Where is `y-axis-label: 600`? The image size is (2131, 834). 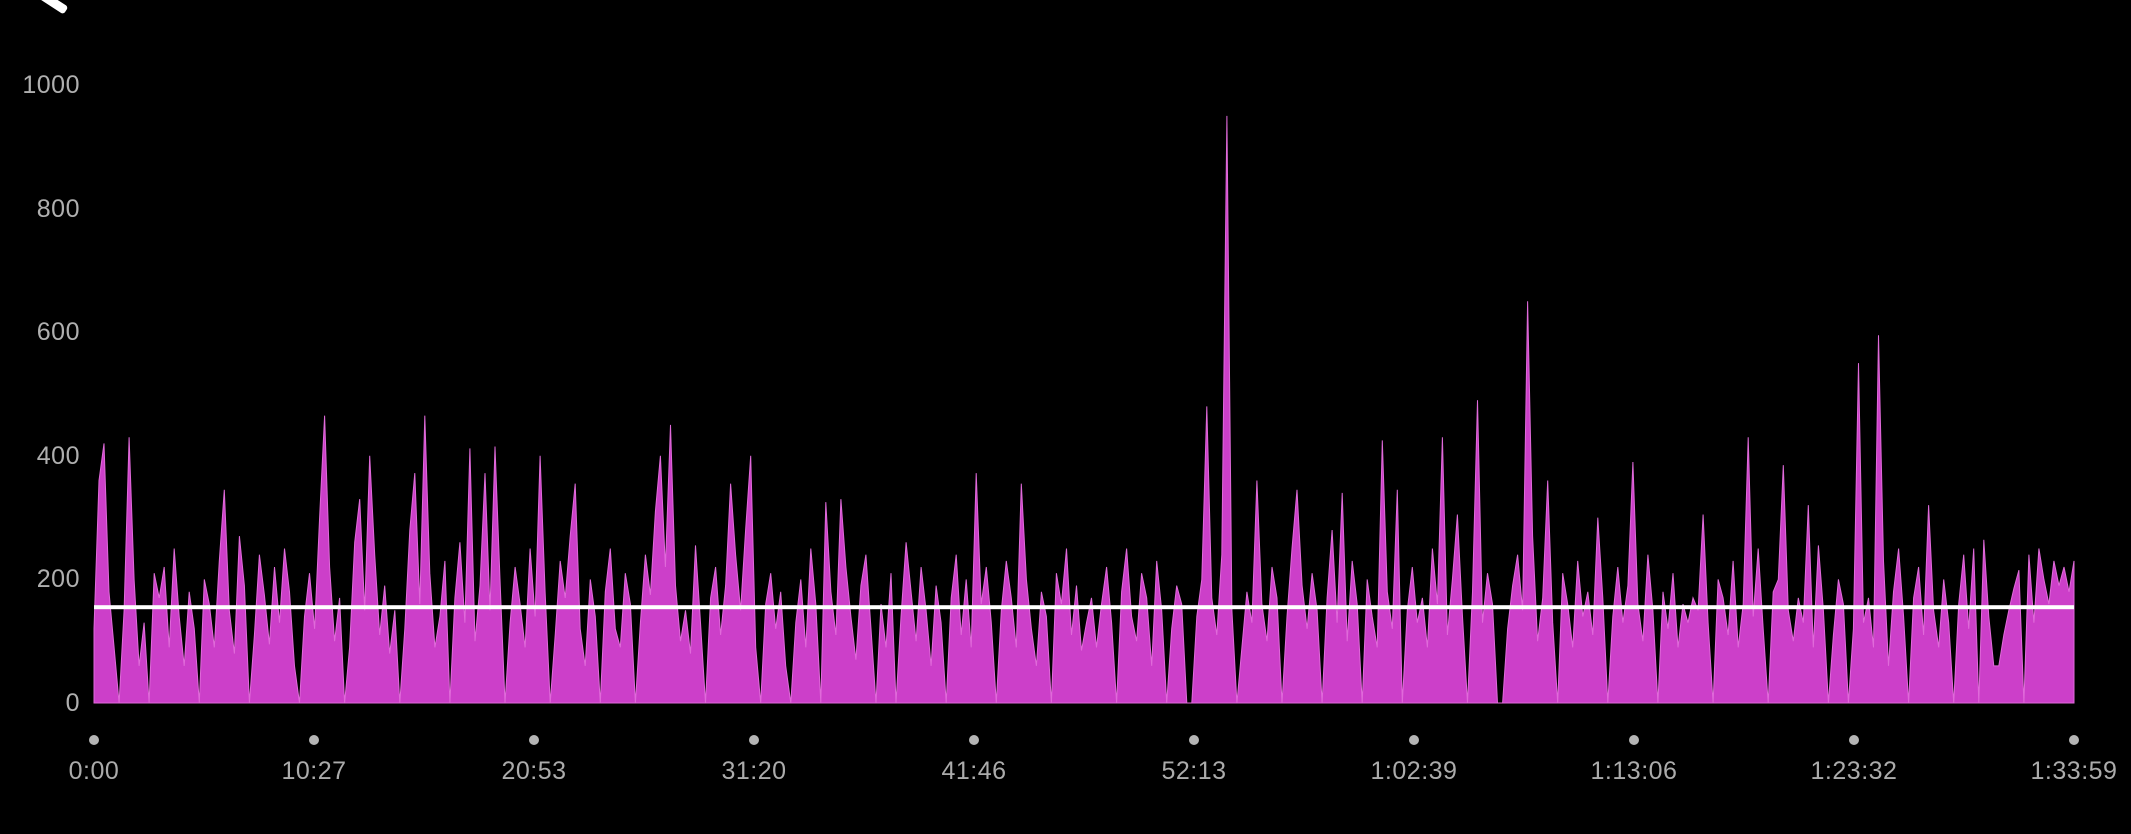 y-axis-label: 600 is located at coordinates (58, 332).